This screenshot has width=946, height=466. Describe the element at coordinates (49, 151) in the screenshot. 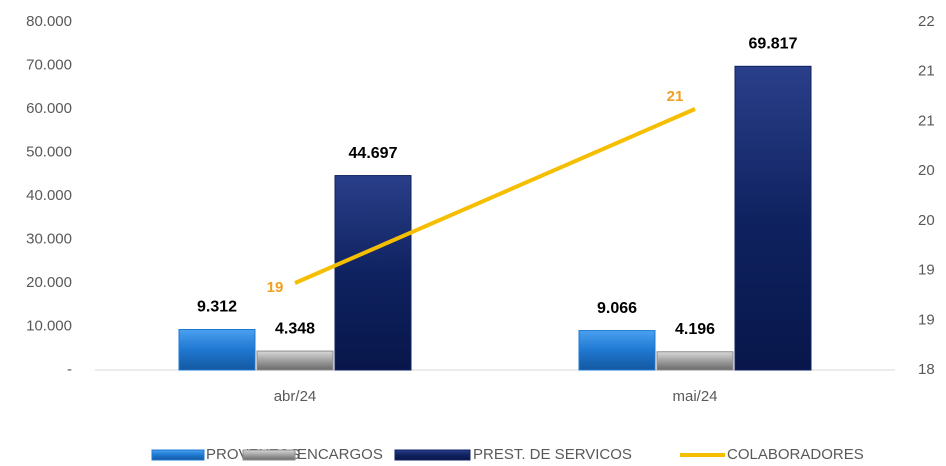

I see `y-tick-label: 50.000` at that location.